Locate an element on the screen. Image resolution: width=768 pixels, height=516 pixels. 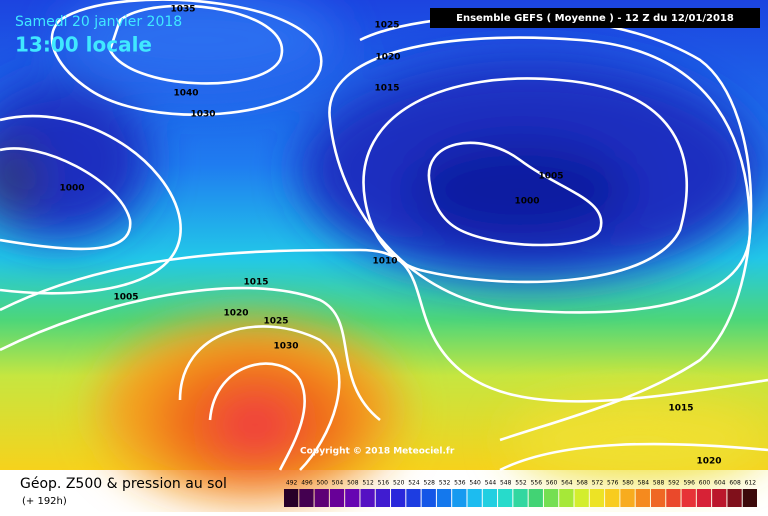
scale-label: 584 is located at coordinates (644, 483).